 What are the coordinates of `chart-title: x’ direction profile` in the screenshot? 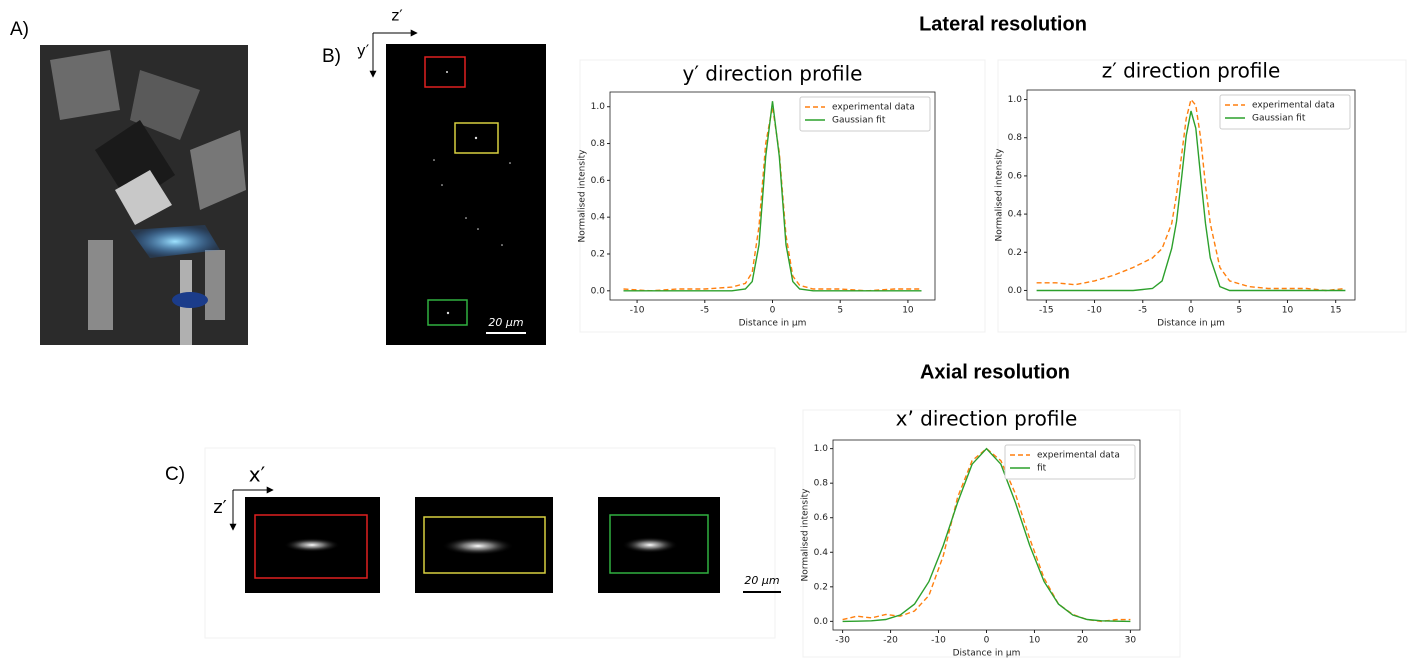 It's located at (987, 419).